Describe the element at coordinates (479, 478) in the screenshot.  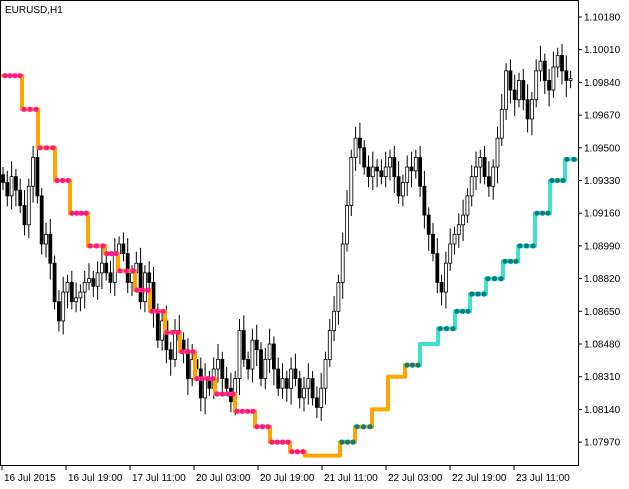
I see `x-tick-label: 22 Jul 19:00` at that location.